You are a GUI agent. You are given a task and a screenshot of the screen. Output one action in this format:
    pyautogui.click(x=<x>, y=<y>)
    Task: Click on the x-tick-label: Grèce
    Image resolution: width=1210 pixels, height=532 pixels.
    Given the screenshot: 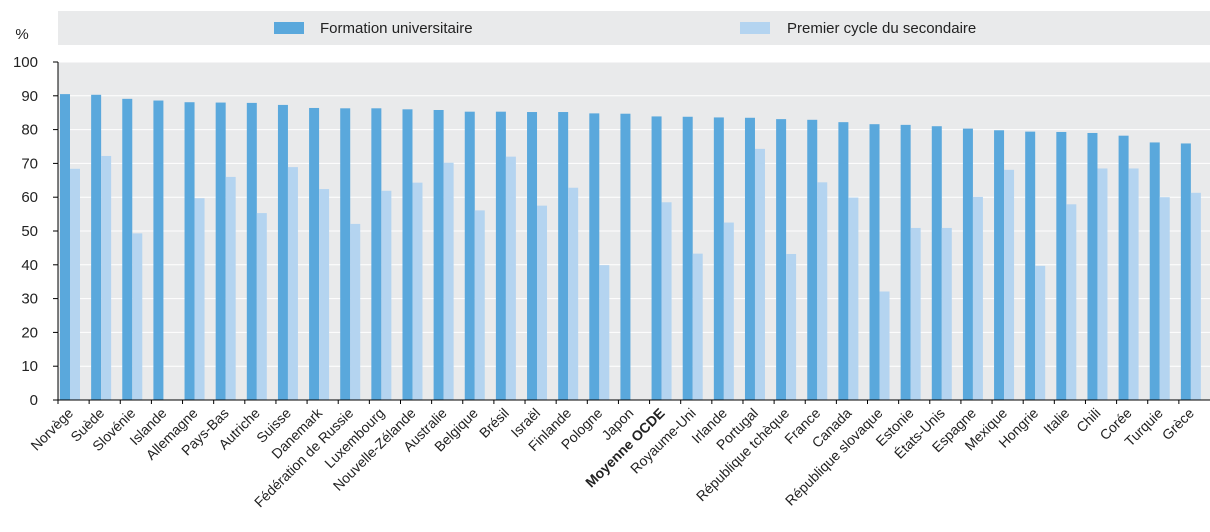 What is the action you would take?
    pyautogui.click(x=1178, y=424)
    